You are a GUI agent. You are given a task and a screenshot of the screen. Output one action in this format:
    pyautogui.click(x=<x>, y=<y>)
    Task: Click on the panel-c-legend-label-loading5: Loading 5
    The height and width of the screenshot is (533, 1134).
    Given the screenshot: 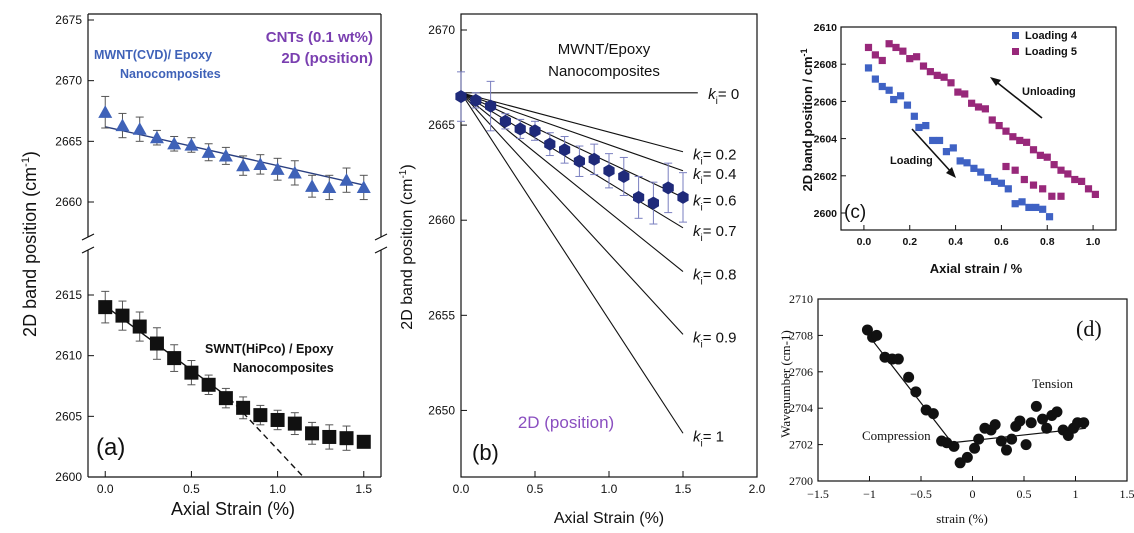 What is the action you would take?
    pyautogui.click(x=1051, y=52)
    